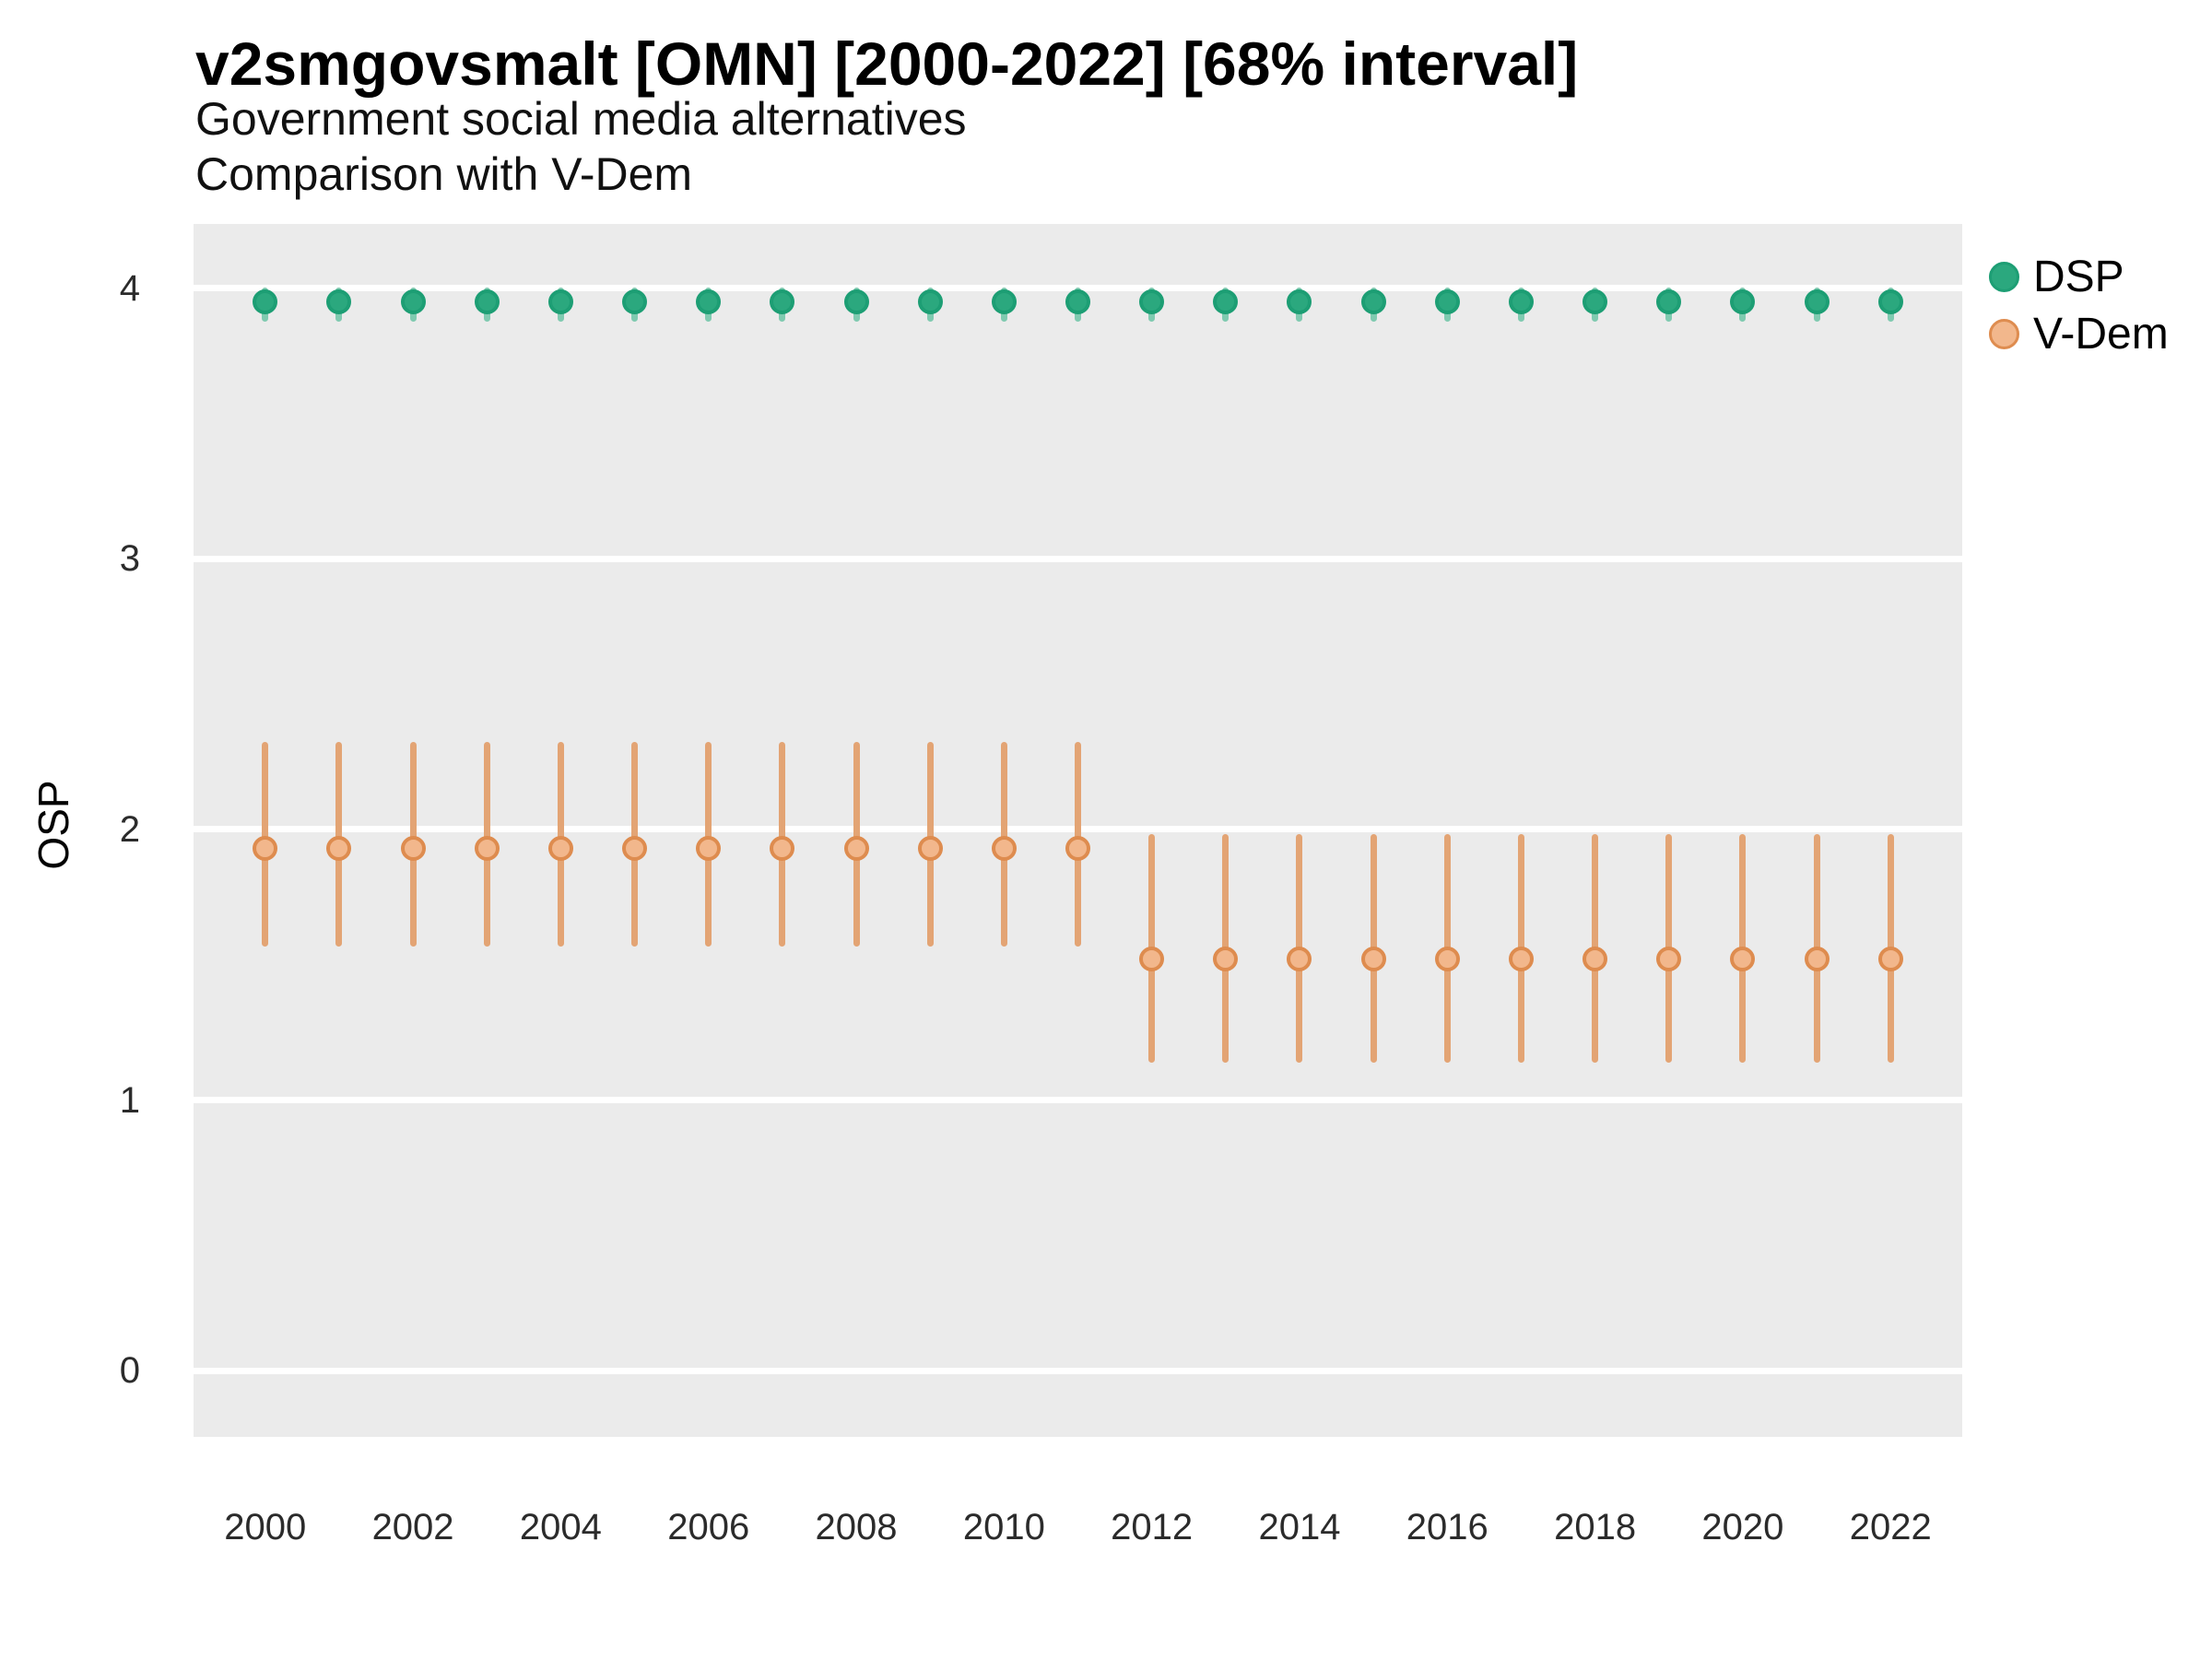 Image resolution: width=2212 pixels, height=1659 pixels. What do you see at coordinates (265, 1527) in the screenshot?
I see `x-tick-label-2000: 2000` at bounding box center [265, 1527].